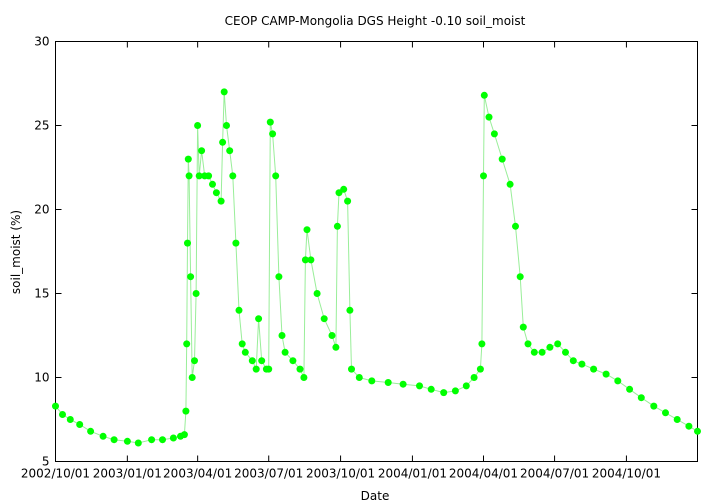 The width and height of the screenshot is (720, 504). I want to click on x-tick-label: 2003/04/01, so click(197, 474).